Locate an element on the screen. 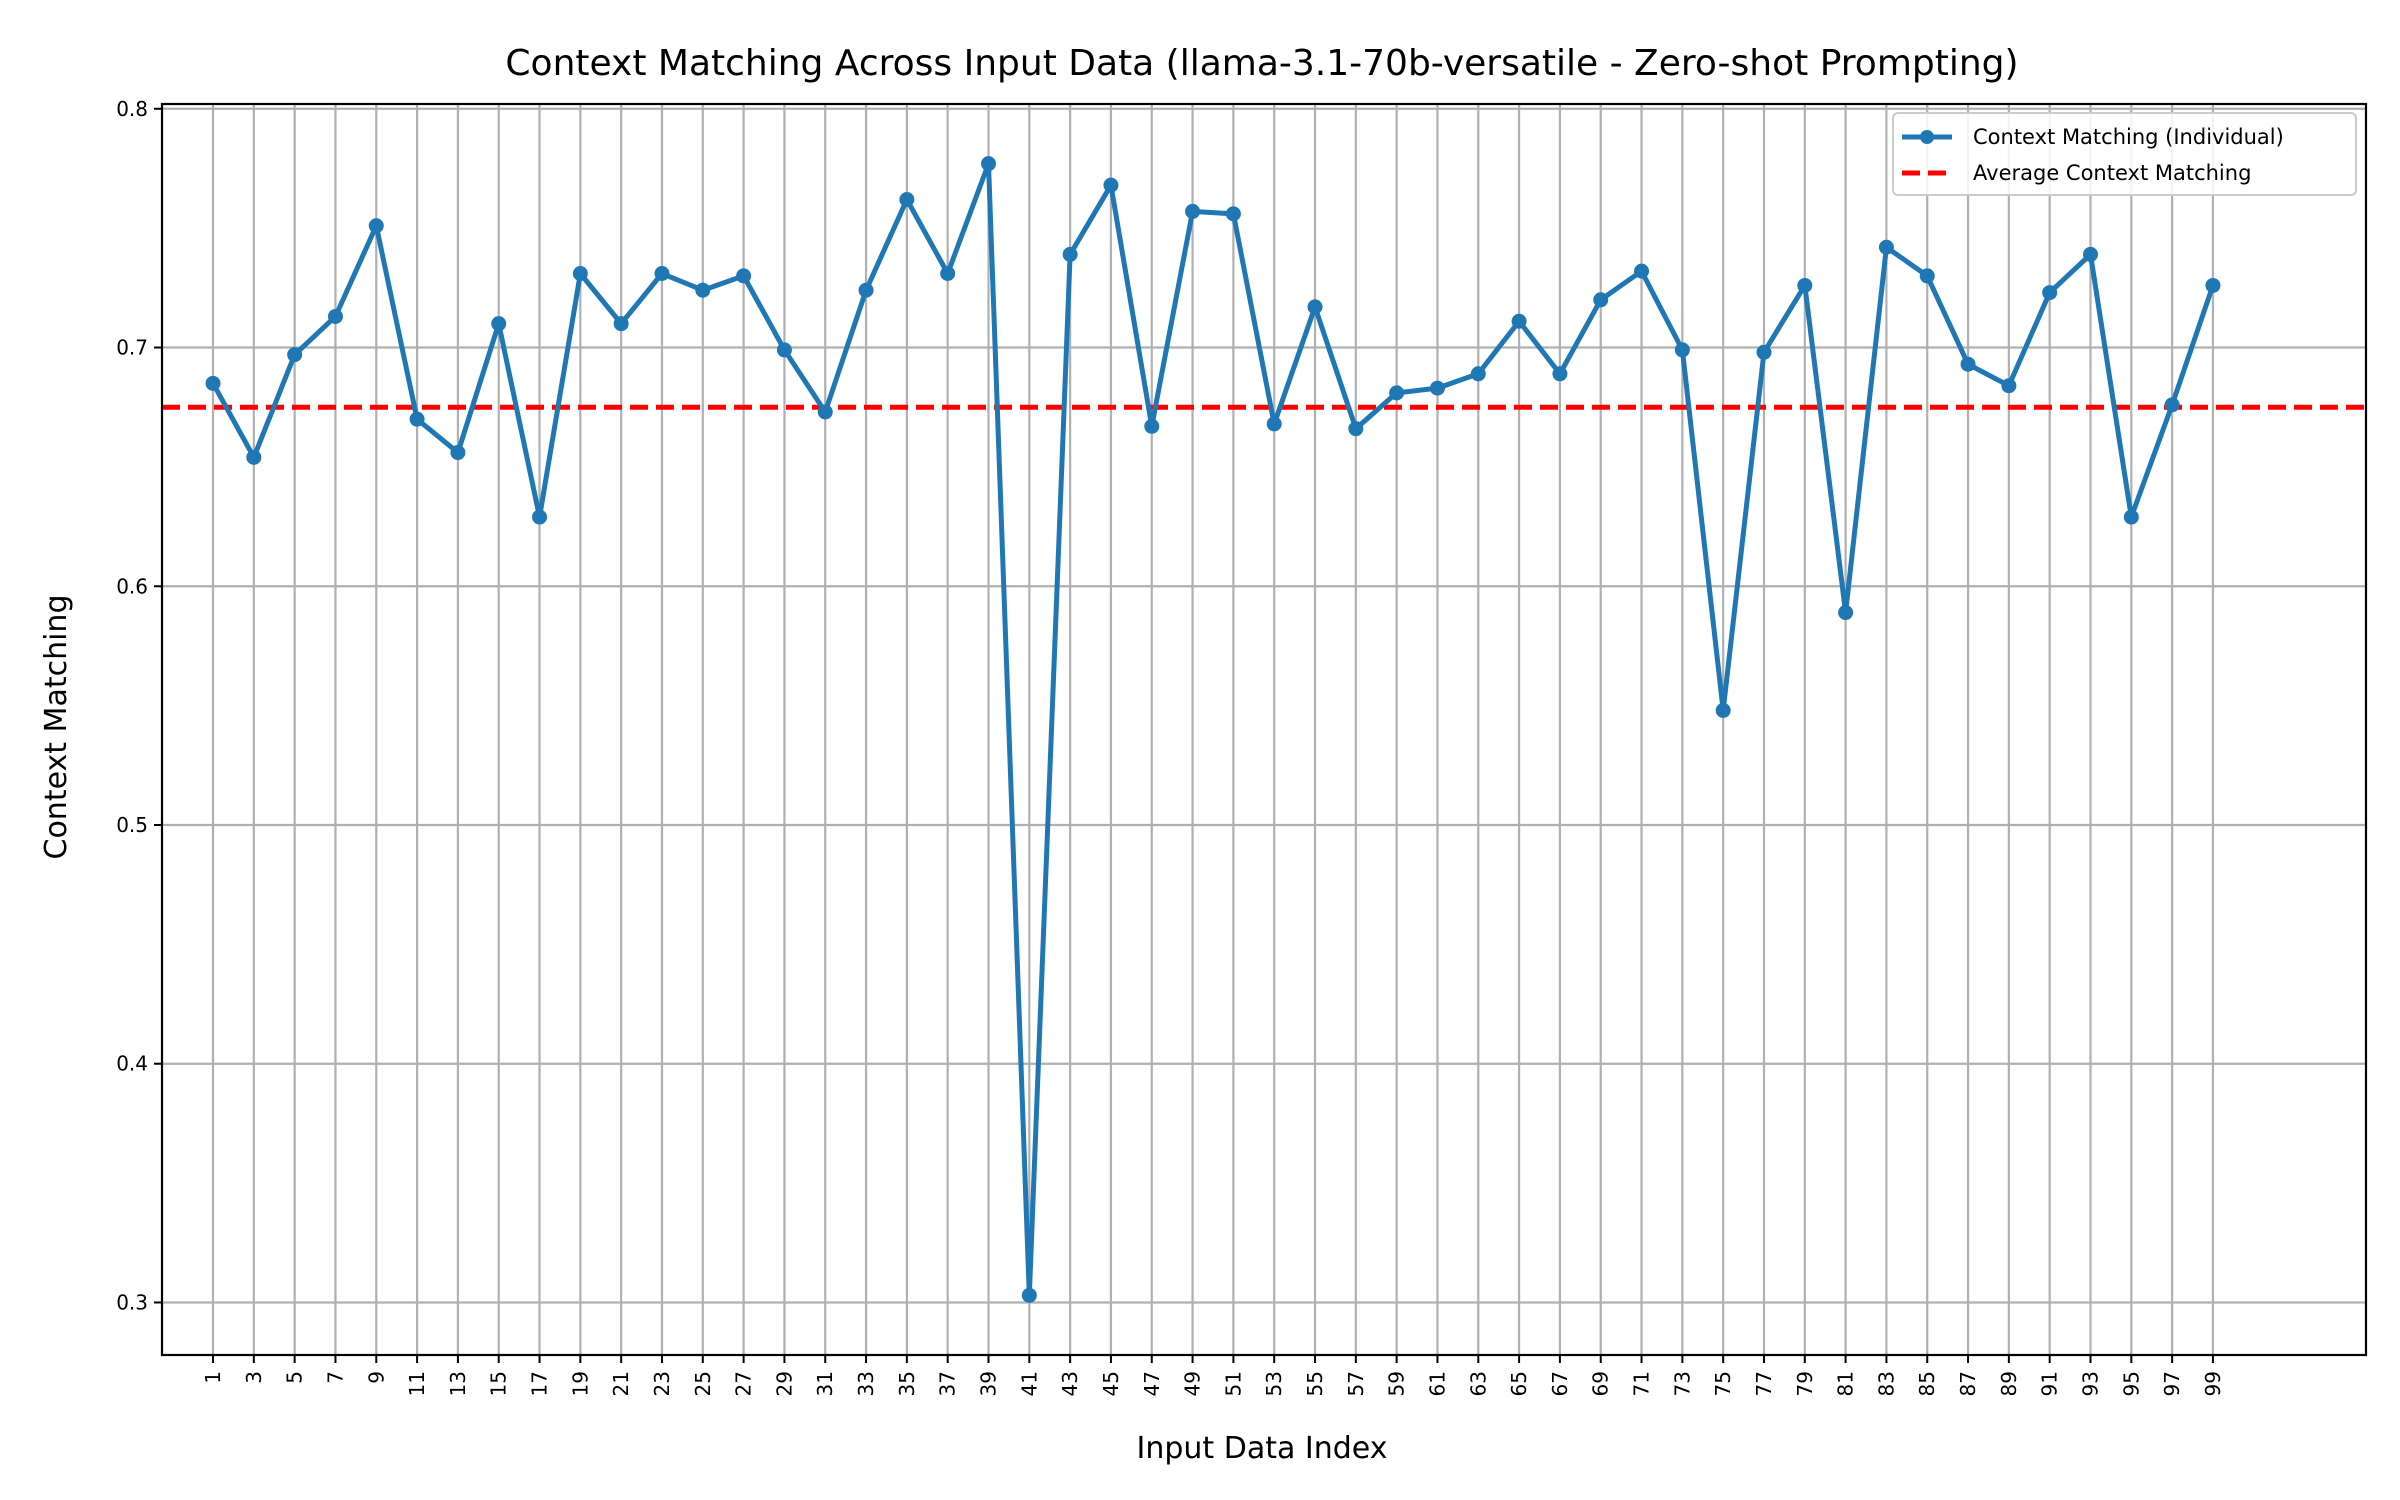  x-tick-label: 7 is located at coordinates (335, 1377).